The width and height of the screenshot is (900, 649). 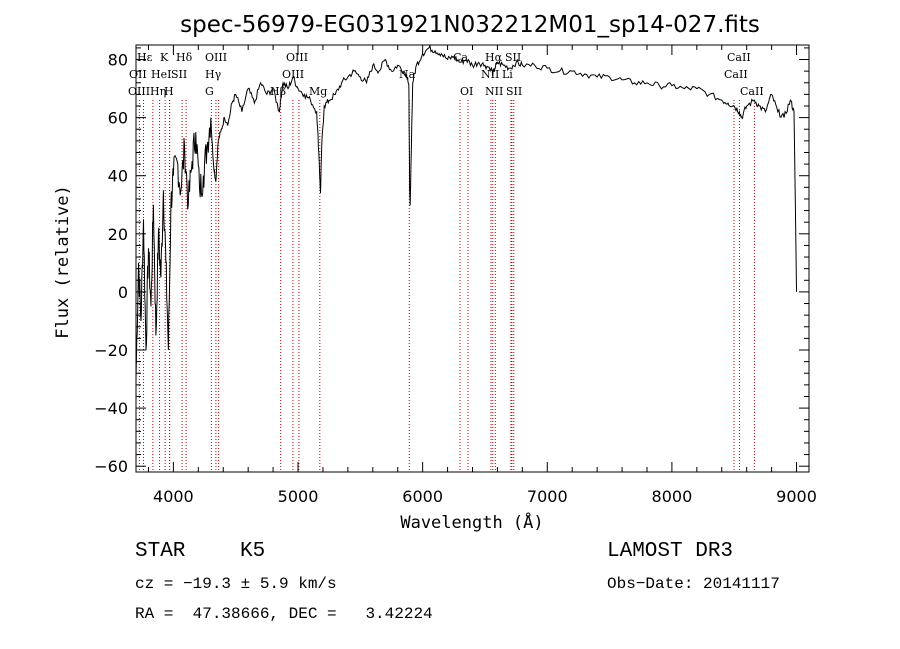 I want to click on line-label-r2-3: Hγ, so click(x=213, y=74).